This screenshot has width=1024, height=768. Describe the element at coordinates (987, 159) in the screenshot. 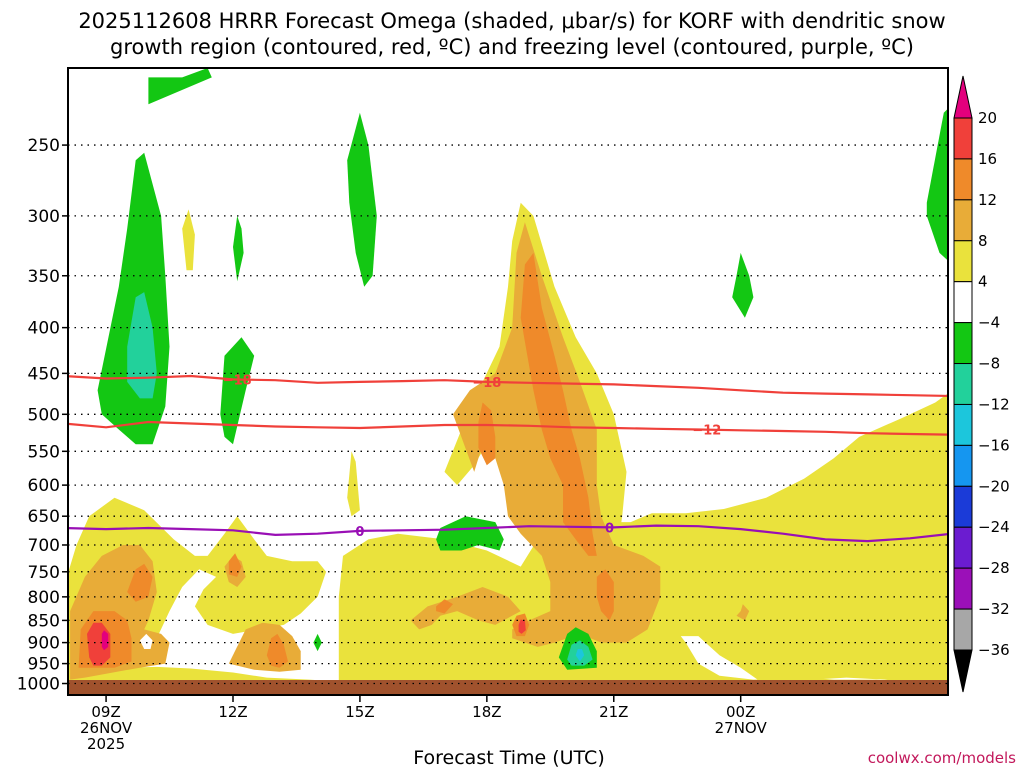

I see `colorbar-label-1: 16` at that location.